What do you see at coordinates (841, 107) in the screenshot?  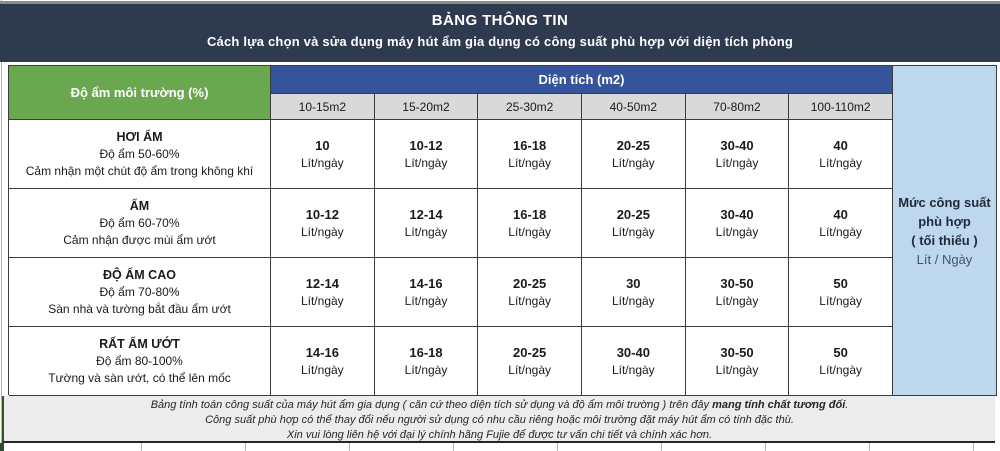 I see `area-column-header: 100-110m2` at bounding box center [841, 107].